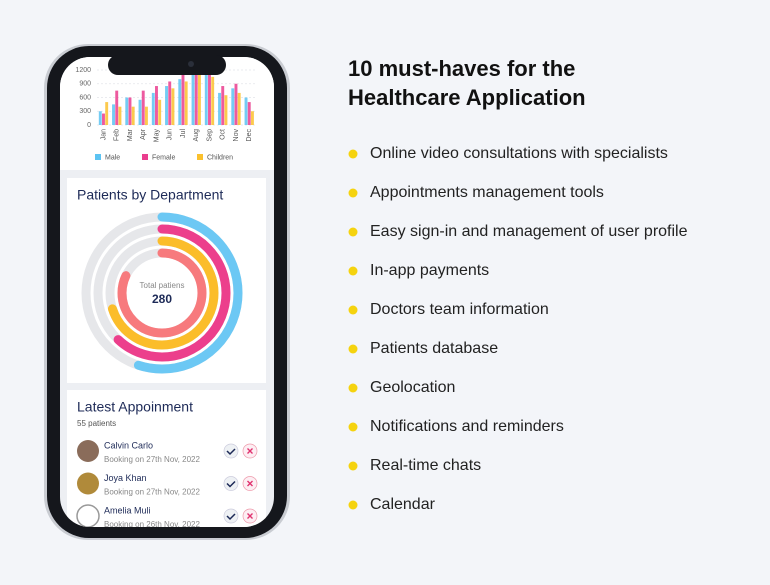 This screenshot has width=770, height=585. I want to click on x-tick-label: Sep, so click(209, 135).